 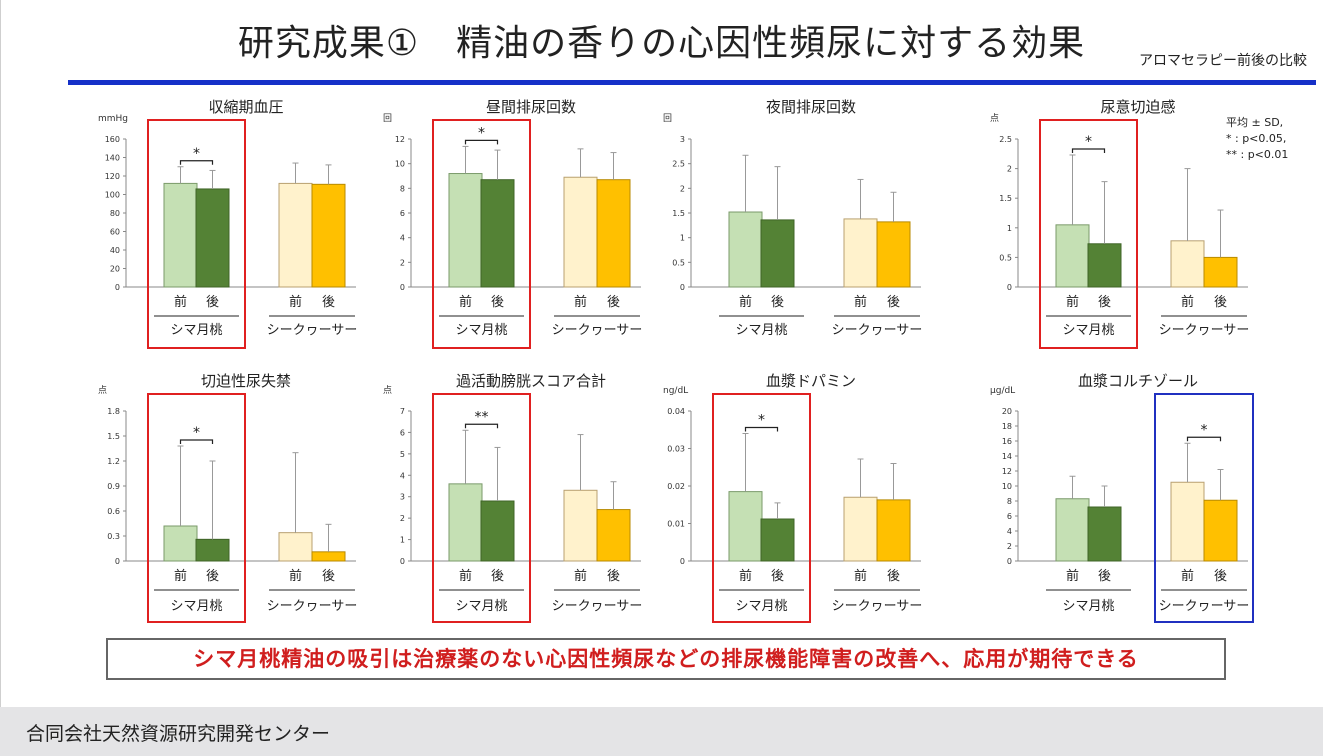 What do you see at coordinates (692, 82) in the screenshot?
I see `title-rule` at bounding box center [692, 82].